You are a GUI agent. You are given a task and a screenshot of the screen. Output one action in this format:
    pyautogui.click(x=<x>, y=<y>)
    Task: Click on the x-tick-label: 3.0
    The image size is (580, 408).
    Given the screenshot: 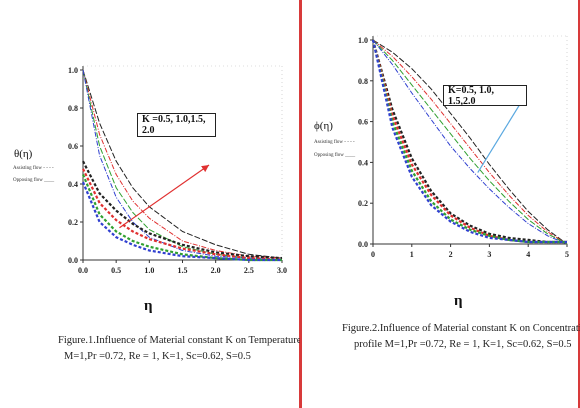 What is the action you would take?
    pyautogui.click(x=282, y=270)
    